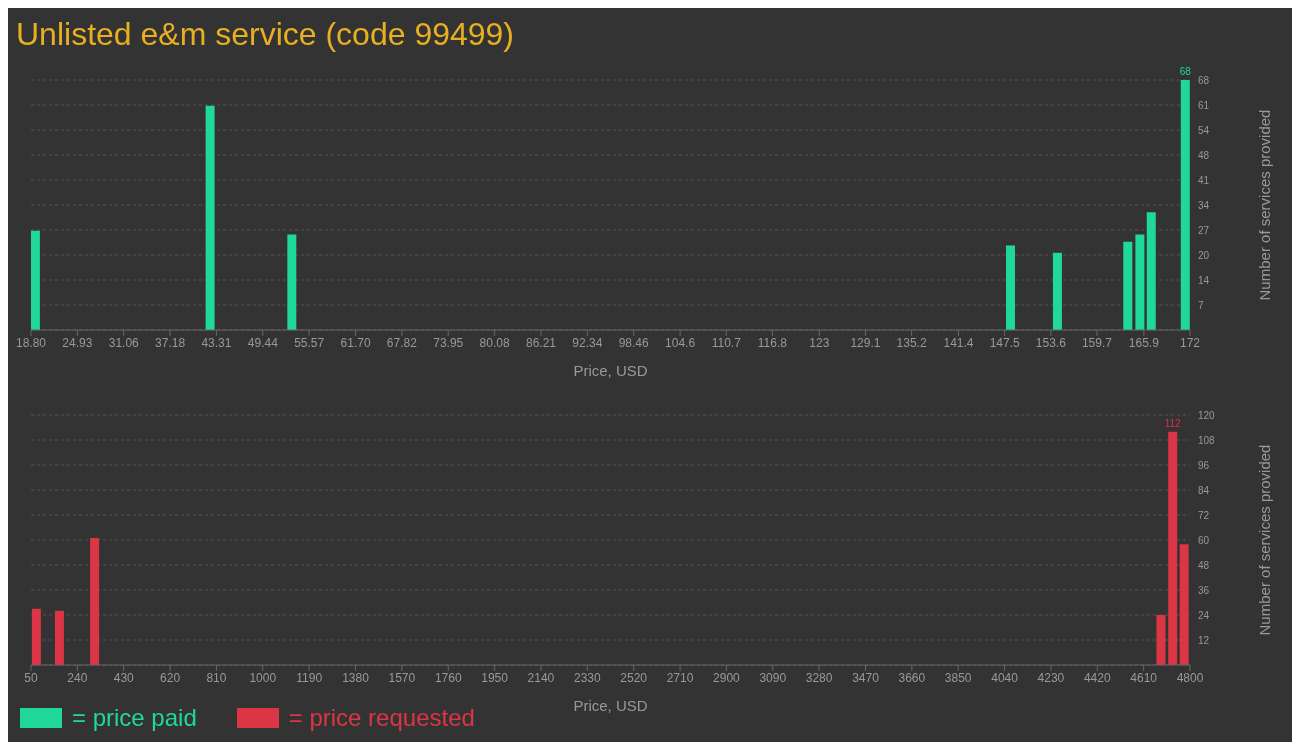  Describe the element at coordinates (1144, 677) in the screenshot. I see `x-tick-label: 4610` at that location.